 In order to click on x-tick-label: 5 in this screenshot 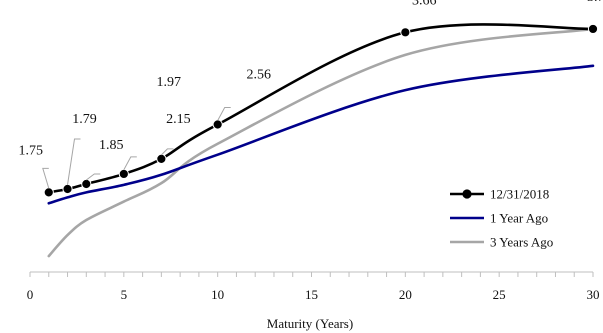, I will do `click(124, 294)`.